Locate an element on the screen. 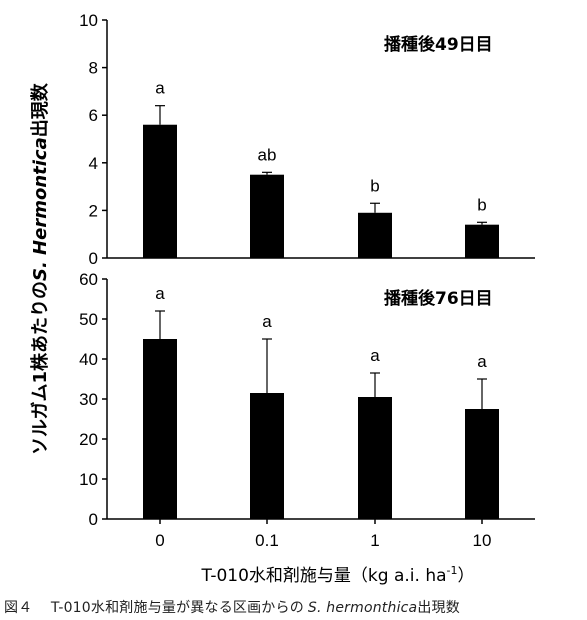 The height and width of the screenshot is (620, 587). y-axis-label: ソルガム1株あたりのS. Hermontica出現数 is located at coordinates (40, 268).